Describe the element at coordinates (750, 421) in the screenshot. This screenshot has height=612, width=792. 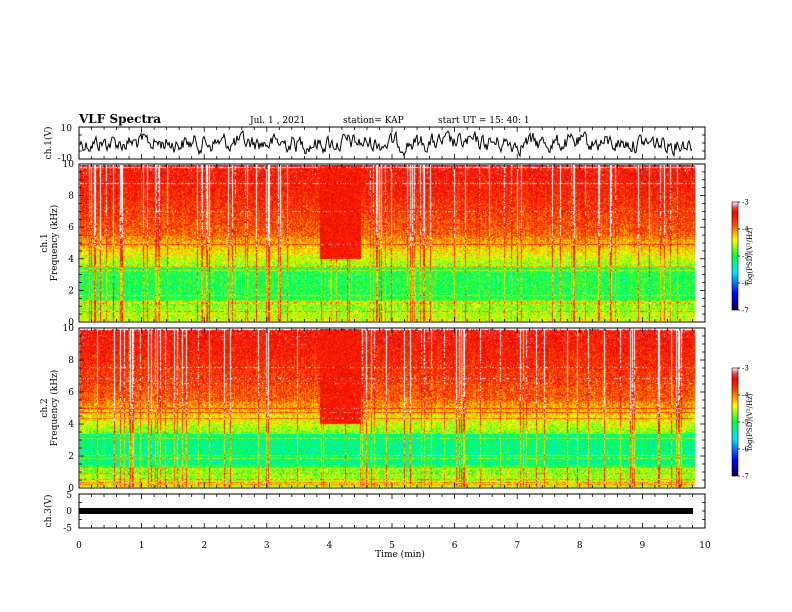
I see `ch2-colorbar-label: log(PSD)(V²/Hz)` at that location.